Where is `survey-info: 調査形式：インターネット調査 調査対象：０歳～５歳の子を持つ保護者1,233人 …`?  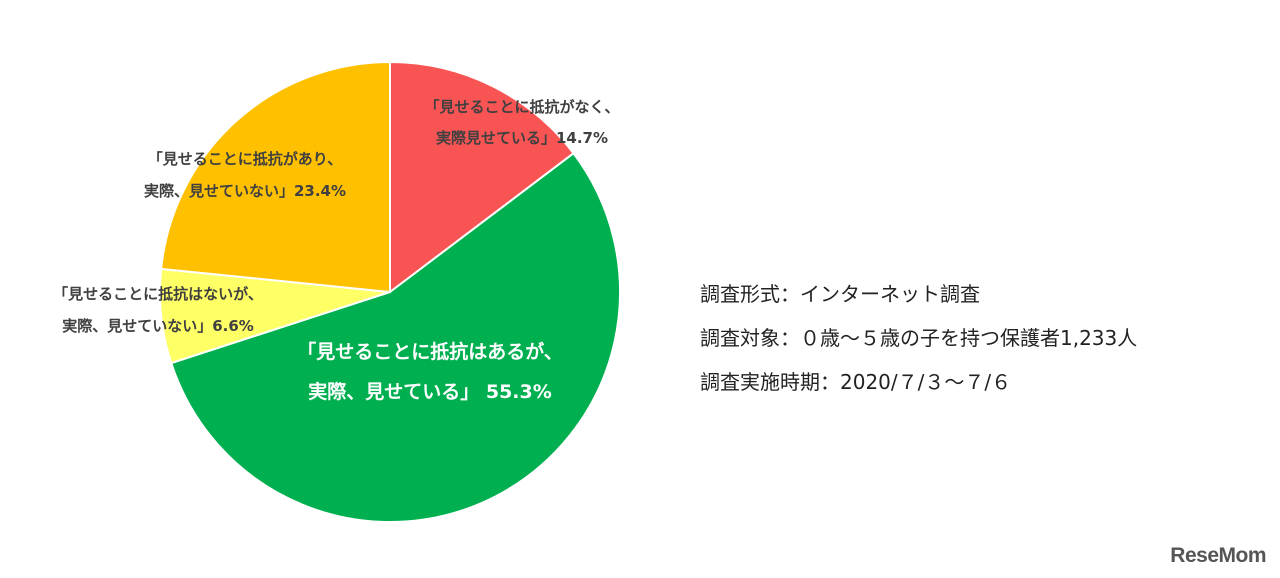
survey-info: 調査形式：インターネット調査 調査対象：０歳～５歳の子を持つ保護者1,233人 … is located at coordinates (918, 338).